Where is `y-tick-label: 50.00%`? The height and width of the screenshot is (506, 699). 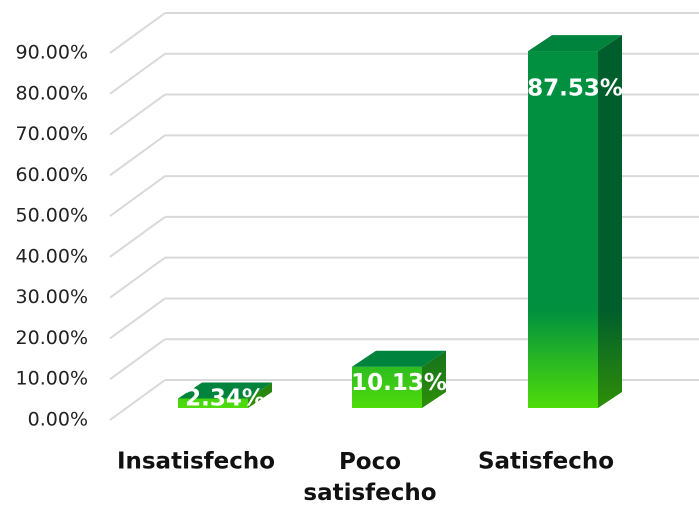
y-tick-label: 50.00% is located at coordinates (52, 216).